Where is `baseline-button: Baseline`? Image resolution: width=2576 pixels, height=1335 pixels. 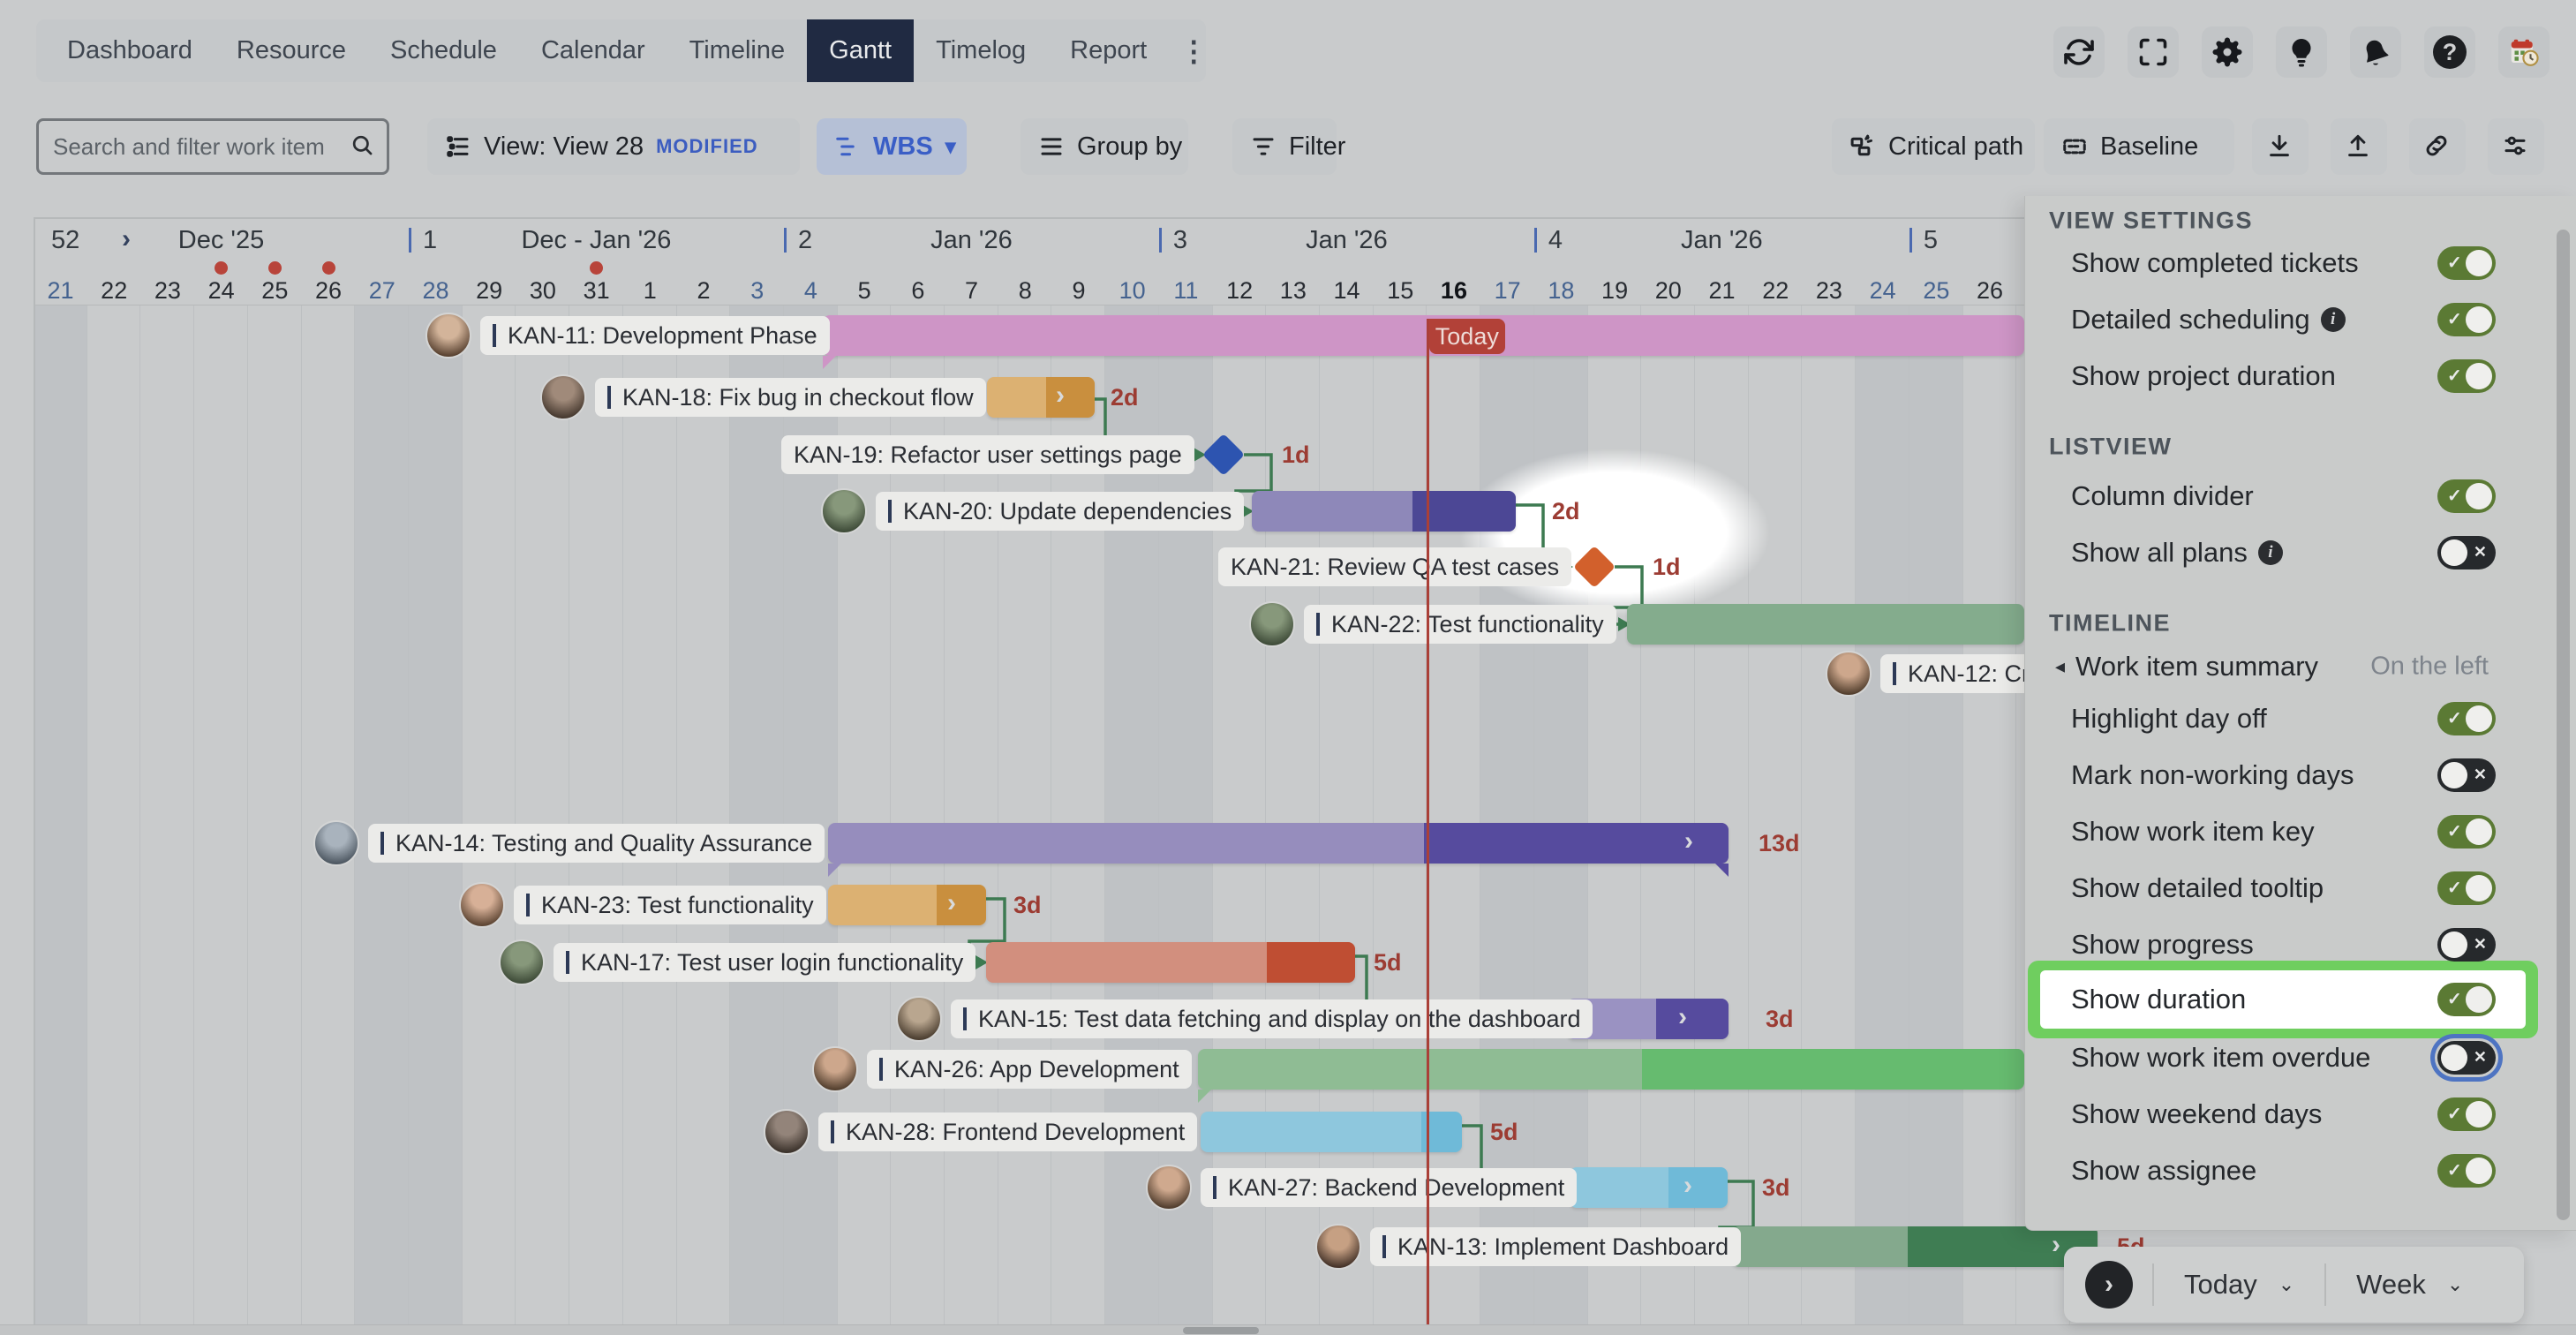
baseline-button: Baseline is located at coordinates (2139, 146).